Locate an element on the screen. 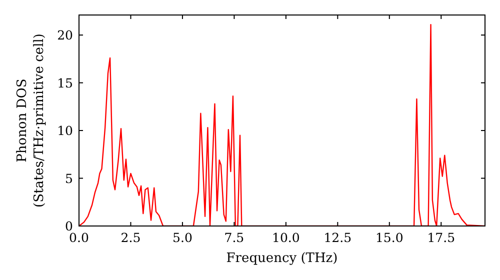 This screenshot has width=500, height=280. y-axis-title: Phonon DOS (States/THz·primitive cell) is located at coordinates (31, 120).